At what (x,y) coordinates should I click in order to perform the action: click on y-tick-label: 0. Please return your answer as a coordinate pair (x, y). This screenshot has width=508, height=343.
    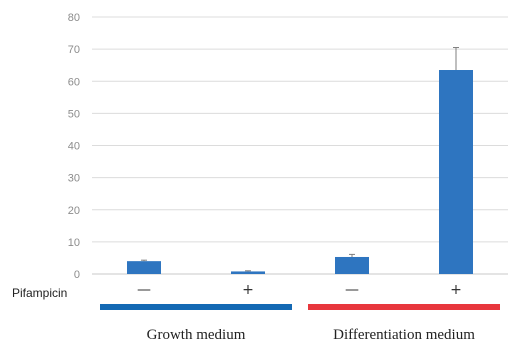
    Looking at the image, I should click on (77, 275).